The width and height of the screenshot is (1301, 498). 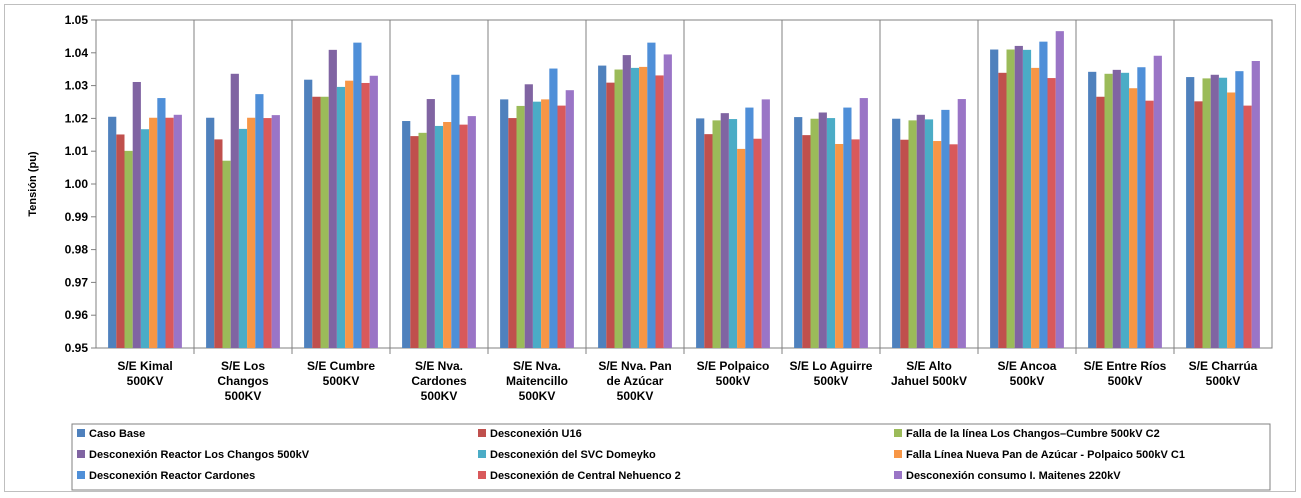 I want to click on legend-label: Desconexión del SVC Domeyko, so click(x=573, y=455).